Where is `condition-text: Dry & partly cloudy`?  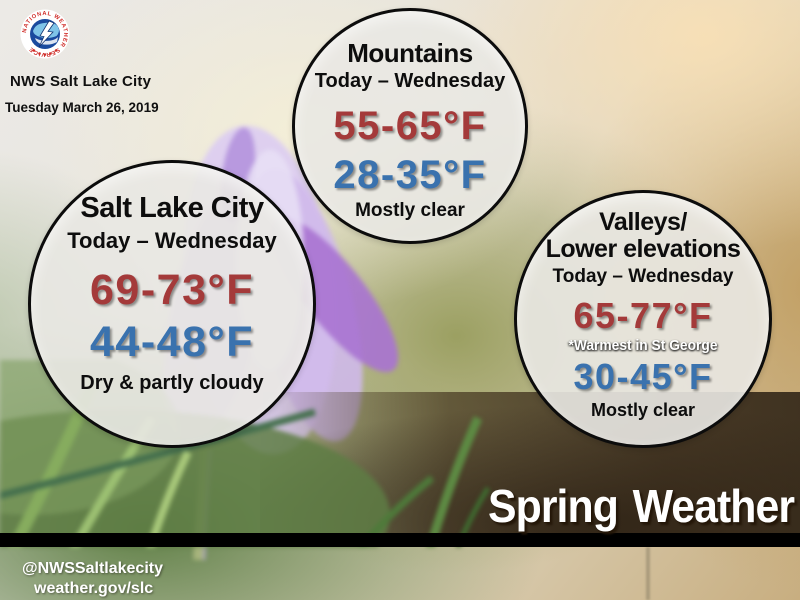
condition-text: Dry & partly cloudy is located at coordinates (172, 382).